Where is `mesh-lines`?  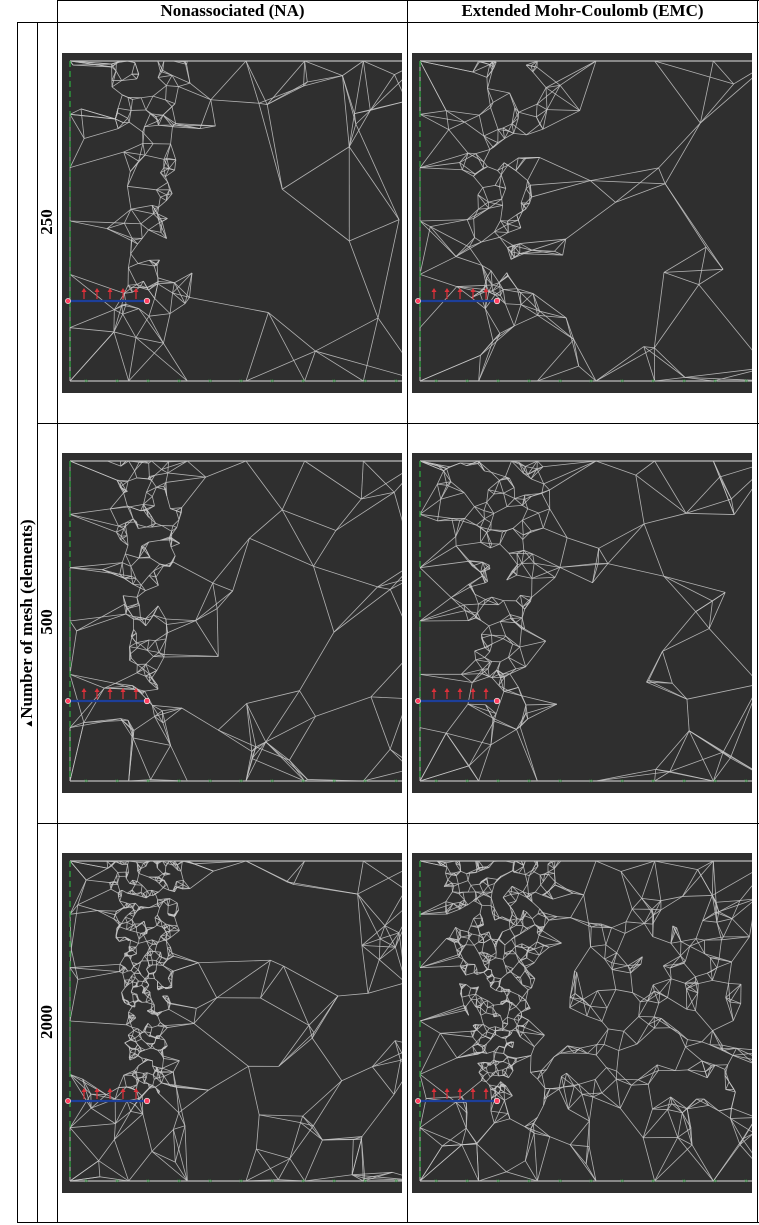
mesh-lines is located at coordinates (585, 221).